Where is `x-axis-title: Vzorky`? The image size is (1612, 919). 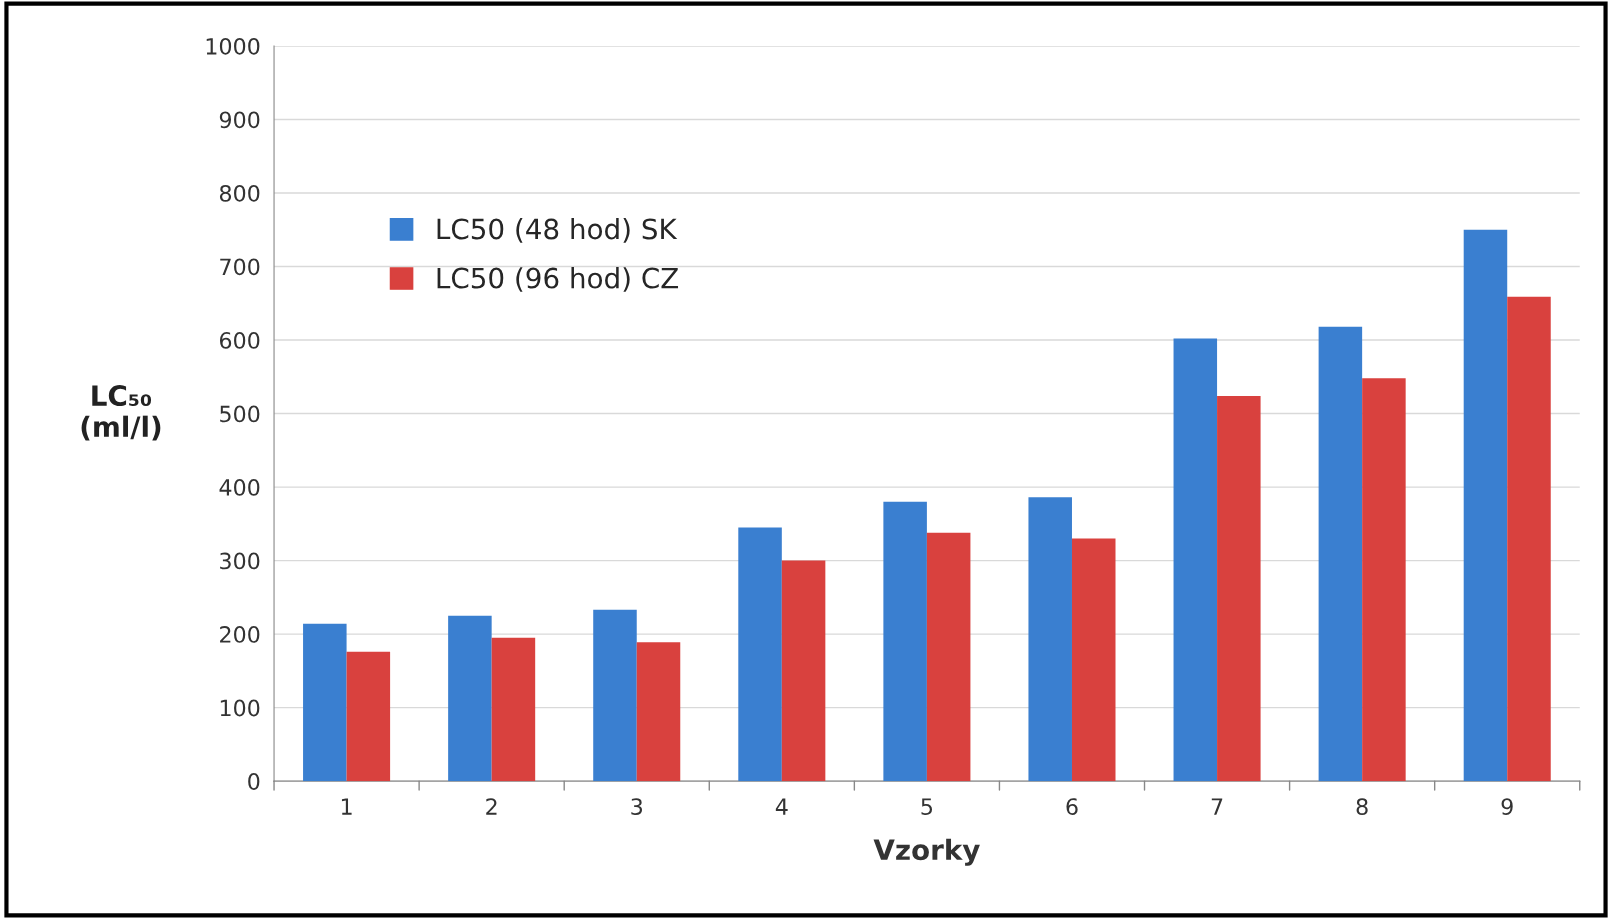 x-axis-title: Vzorky is located at coordinates (926, 852).